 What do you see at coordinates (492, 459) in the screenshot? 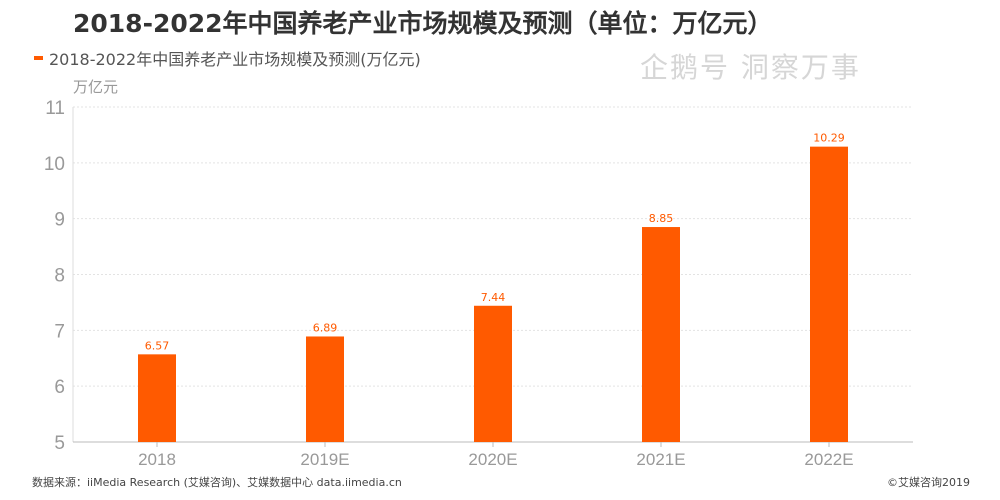
I see `x-tick-label: 2020E` at bounding box center [492, 459].